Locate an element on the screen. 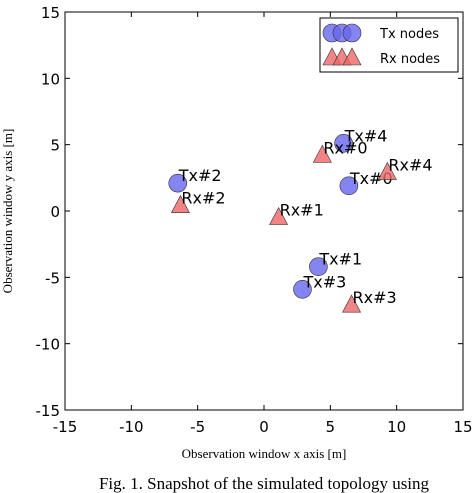  y-tick-label: -10 is located at coordinates (48, 345).